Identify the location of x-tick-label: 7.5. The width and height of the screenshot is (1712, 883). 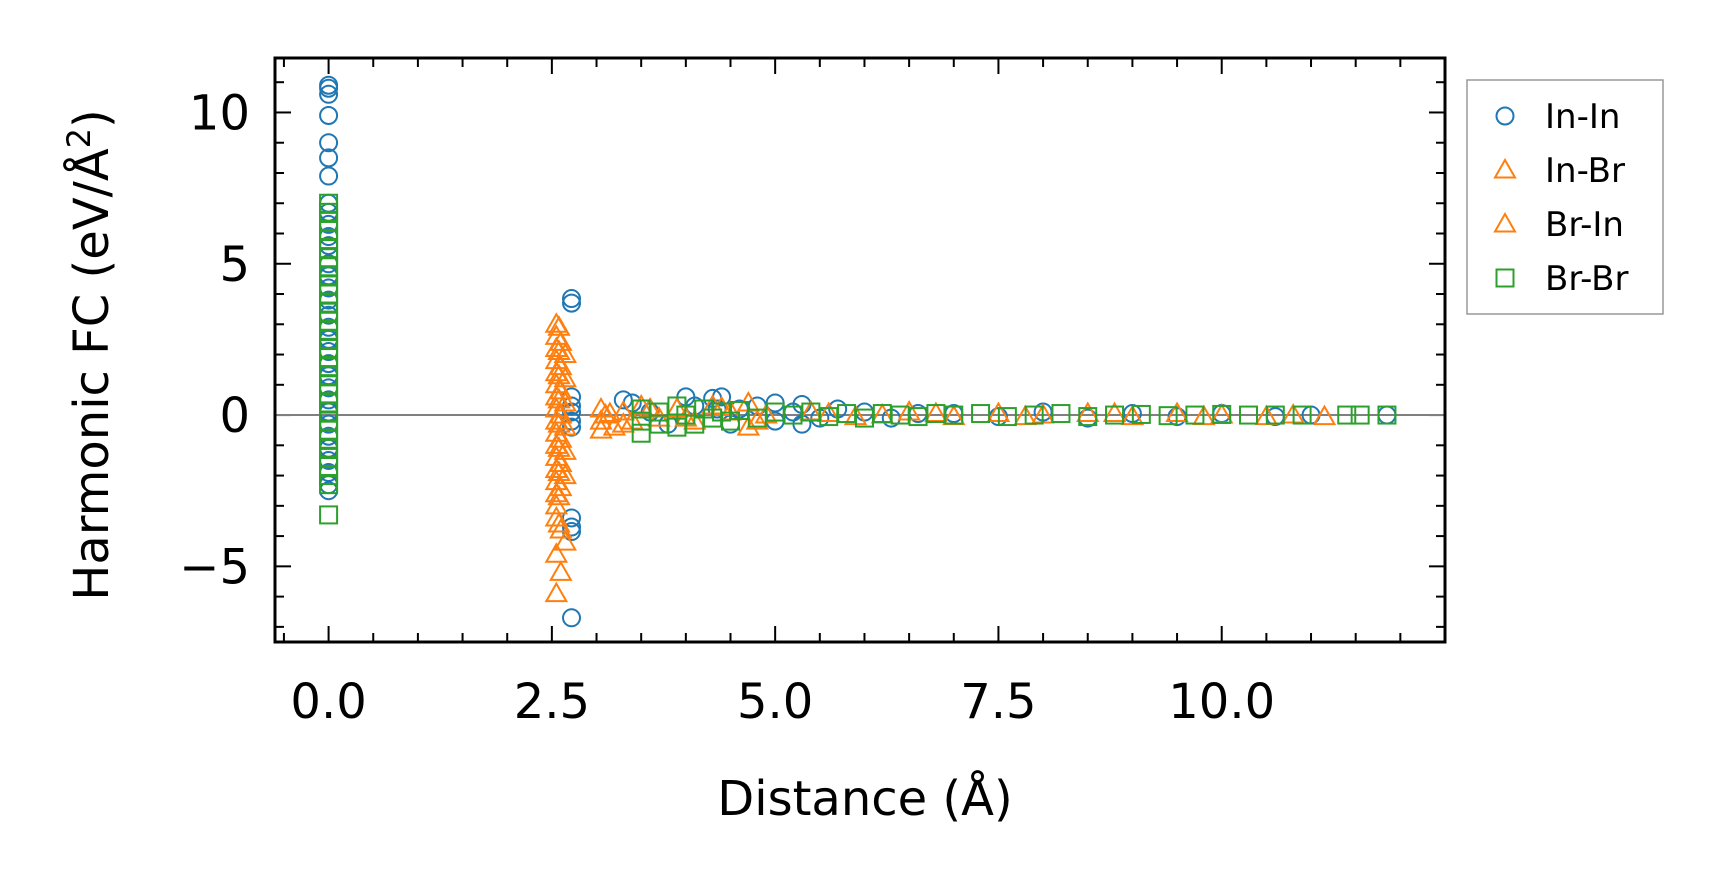
(998, 702).